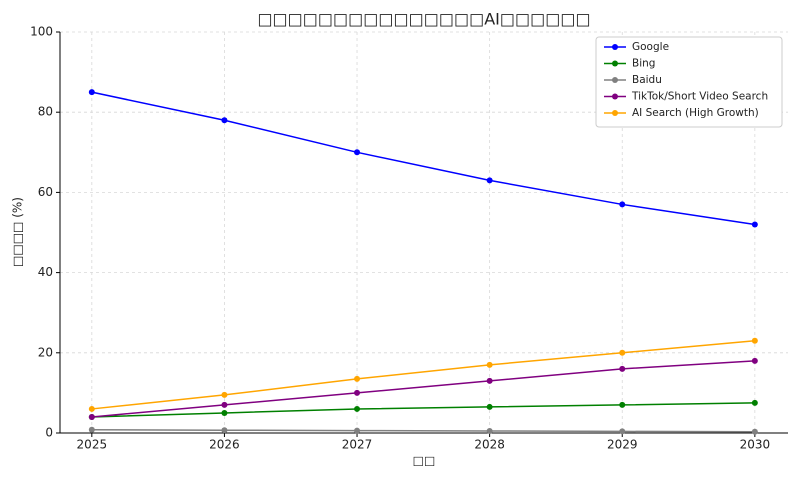 The image size is (800, 480). I want to click on x-tick-label: 2026, so click(224, 445).